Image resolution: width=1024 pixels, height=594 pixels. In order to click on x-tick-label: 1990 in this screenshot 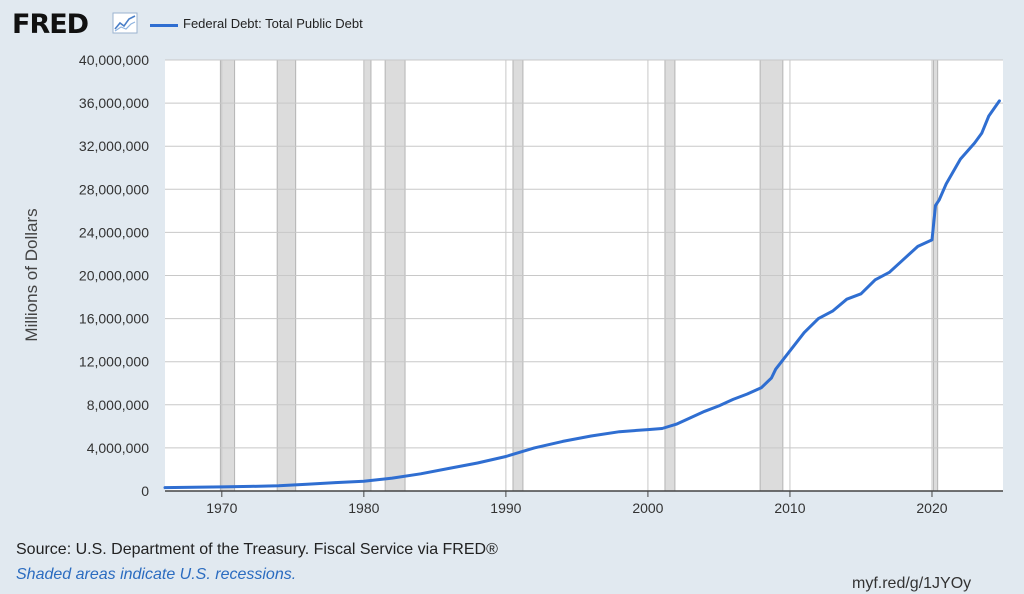, I will do `click(505, 508)`.